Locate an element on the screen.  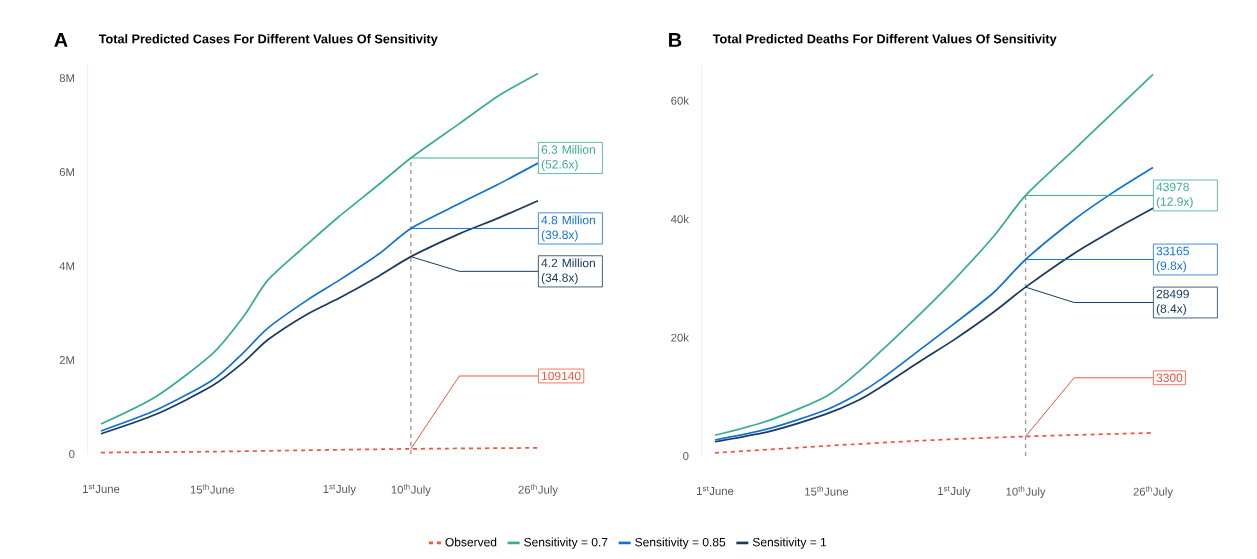
annotation: 43978 (12.9x) is located at coordinates (1174, 195).